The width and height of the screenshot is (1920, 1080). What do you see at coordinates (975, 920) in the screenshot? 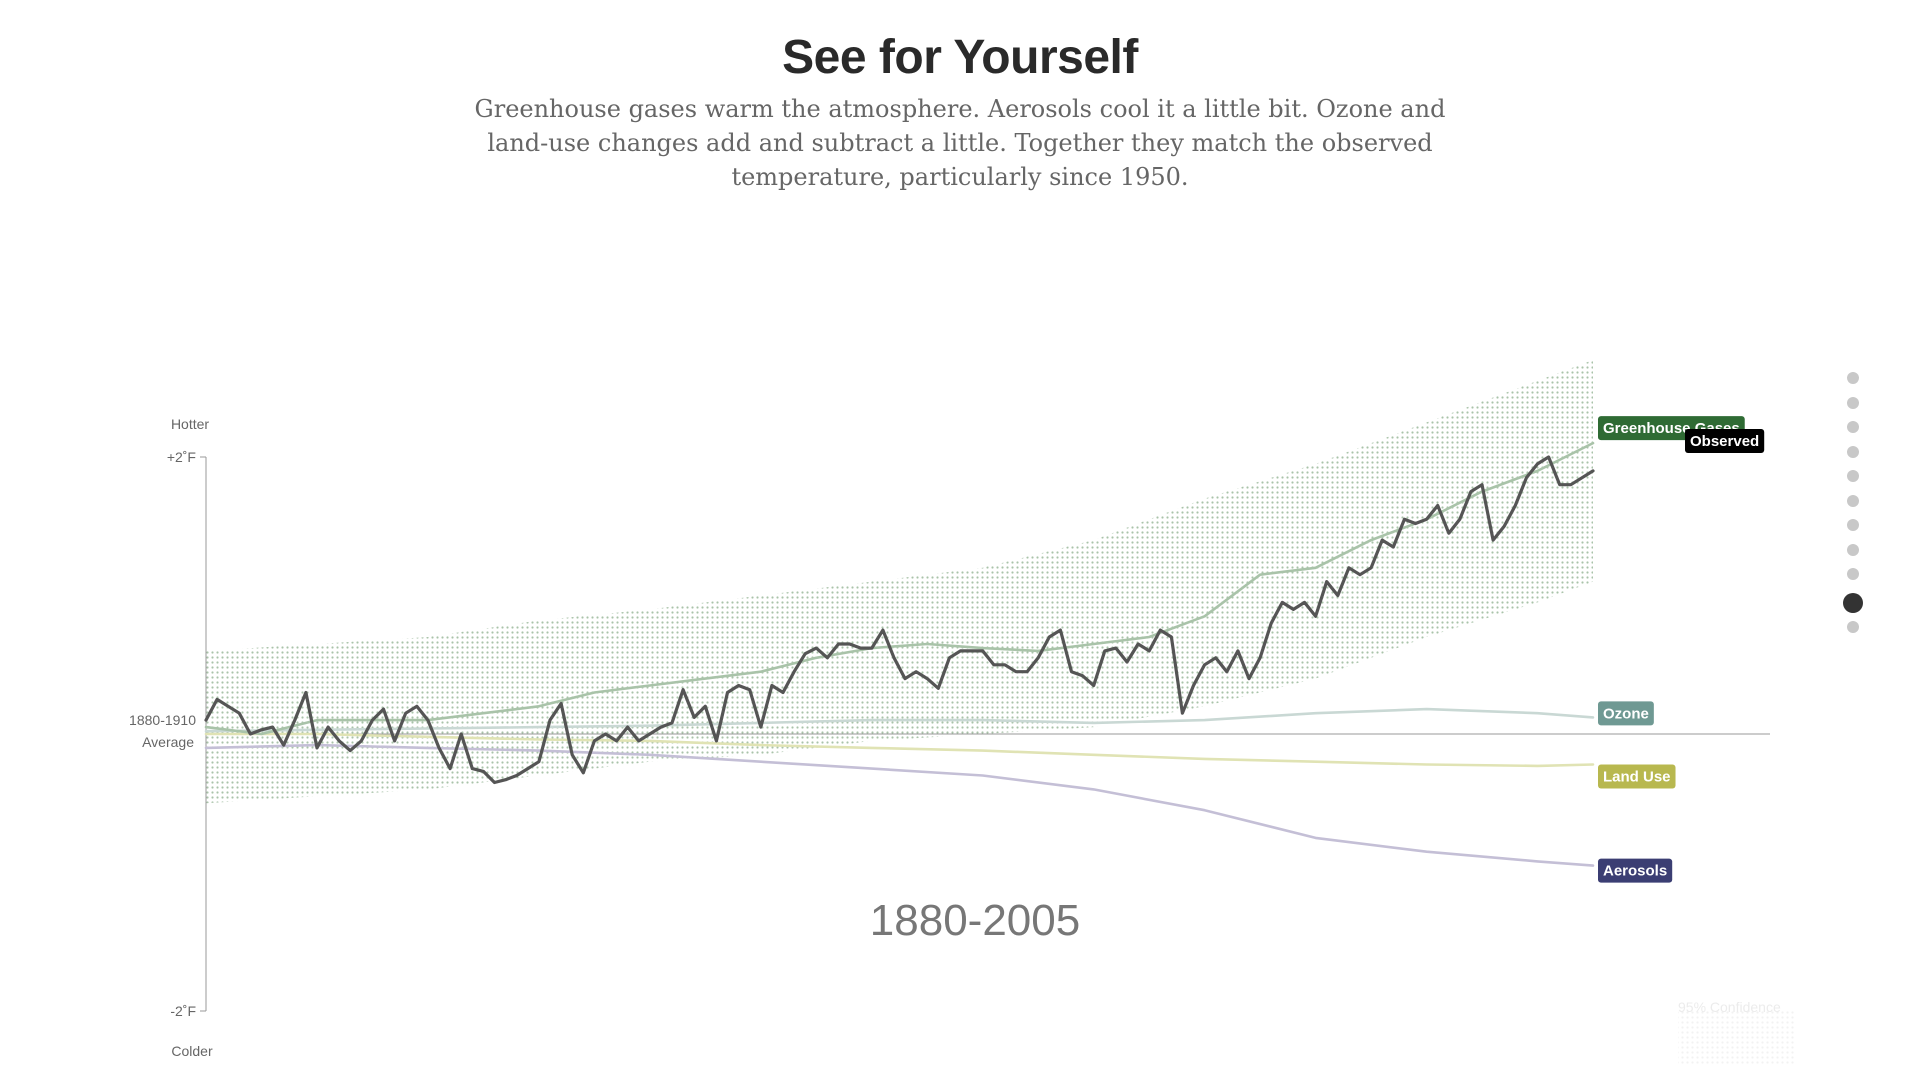
I see `period-label: 1880-2005` at bounding box center [975, 920].